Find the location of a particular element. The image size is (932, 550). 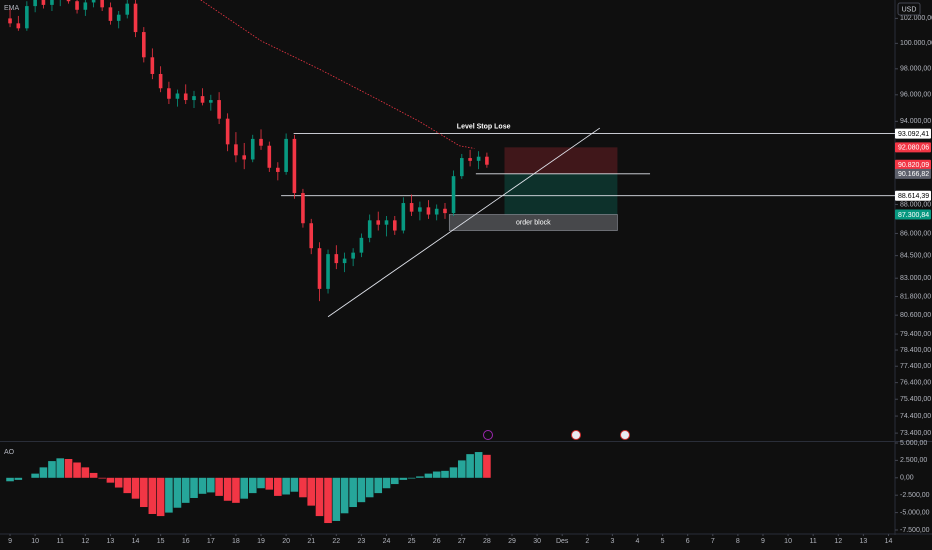

y-tick-label: 100.000,00 is located at coordinates (916, 43).